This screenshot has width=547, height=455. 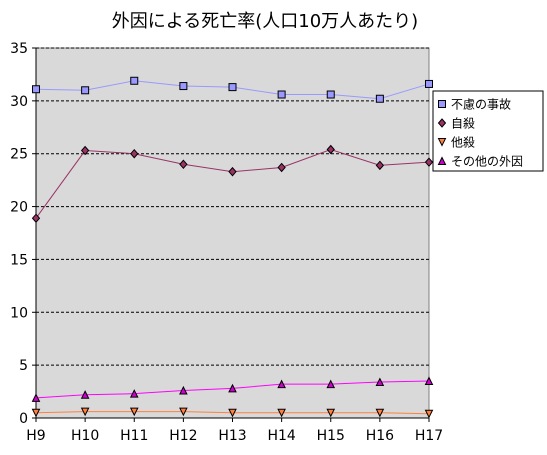 What do you see at coordinates (487, 162) in the screenshot?
I see `legend-label: その他の外因` at bounding box center [487, 162].